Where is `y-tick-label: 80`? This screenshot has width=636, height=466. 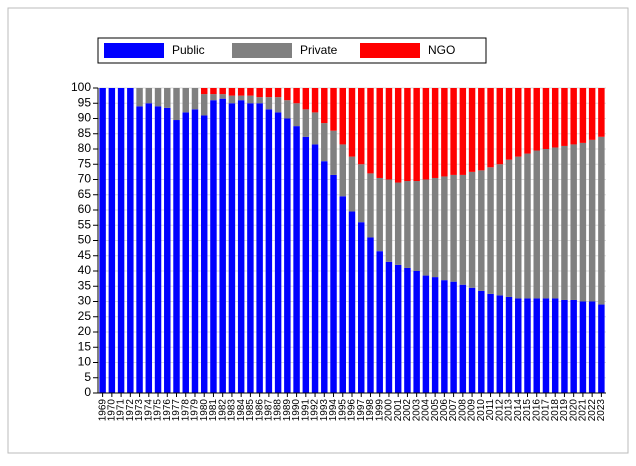 y-tick-label: 80 is located at coordinates (85, 148).